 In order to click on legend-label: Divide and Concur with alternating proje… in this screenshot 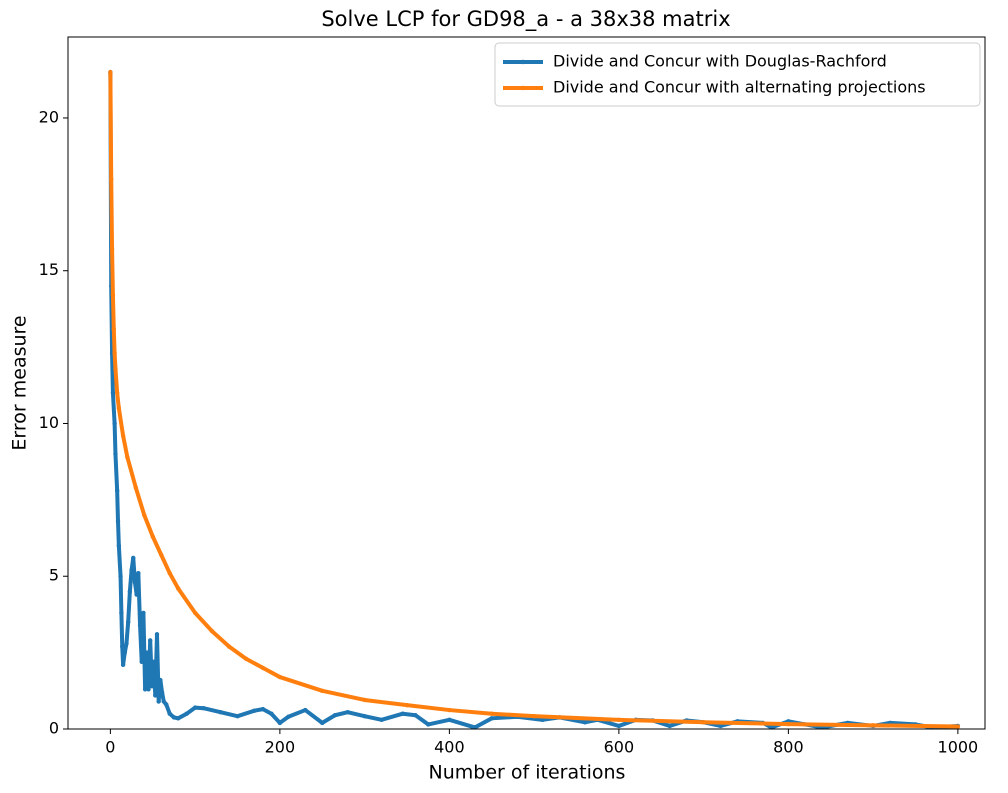, I will do `click(739, 87)`.